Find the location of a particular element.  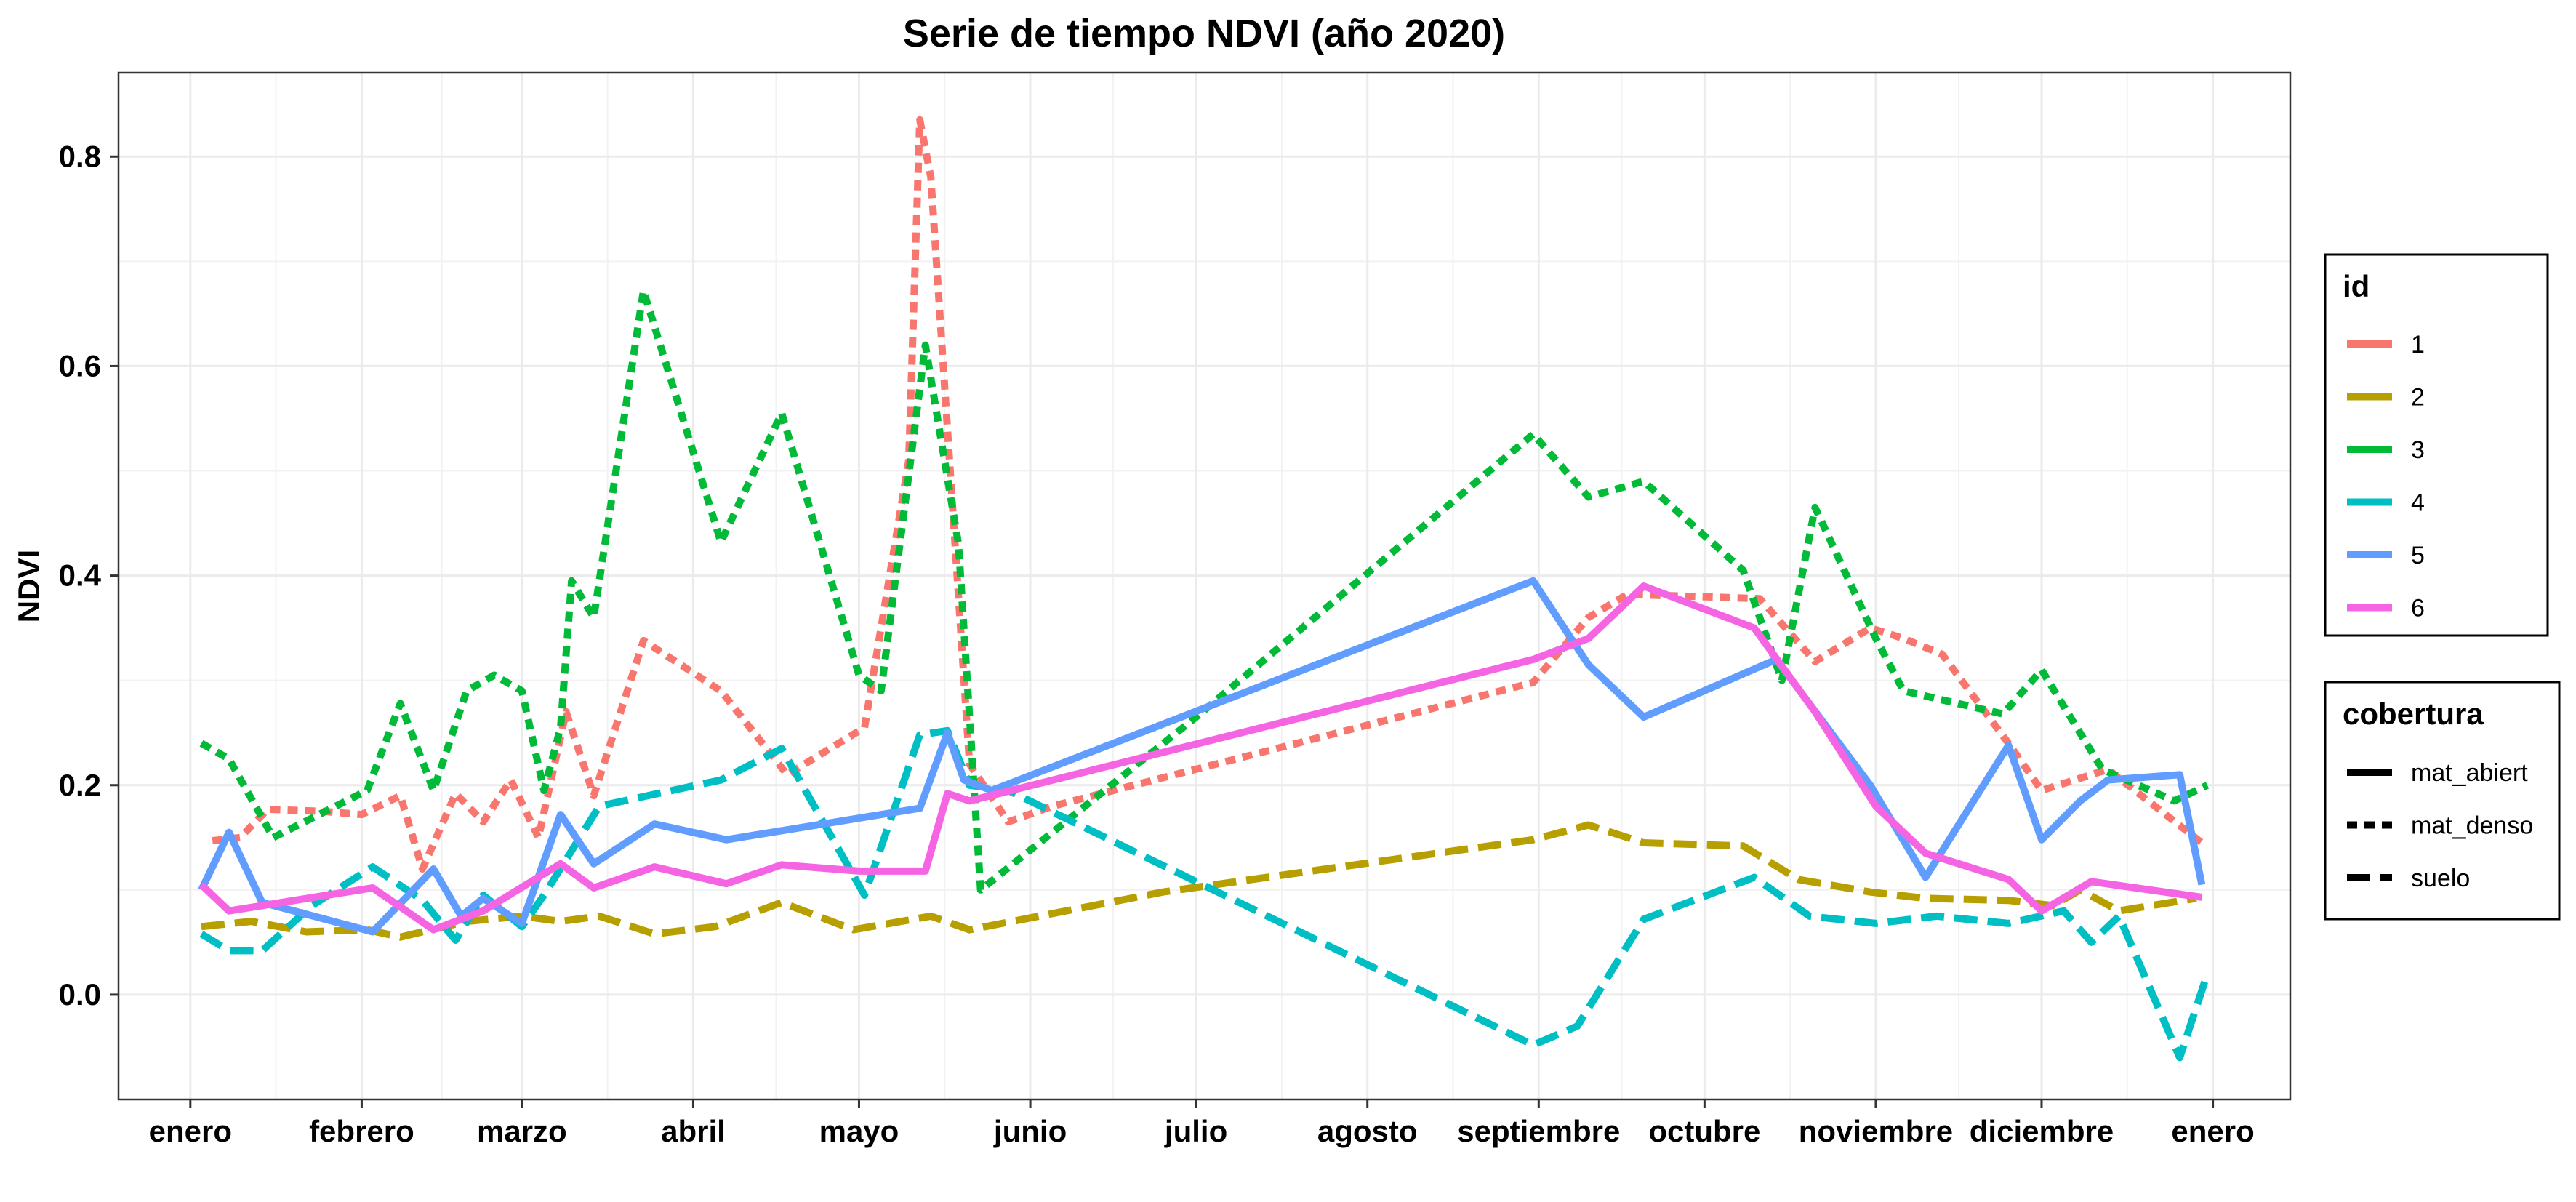

x-tick-label: septiembre is located at coordinates (1538, 1131).